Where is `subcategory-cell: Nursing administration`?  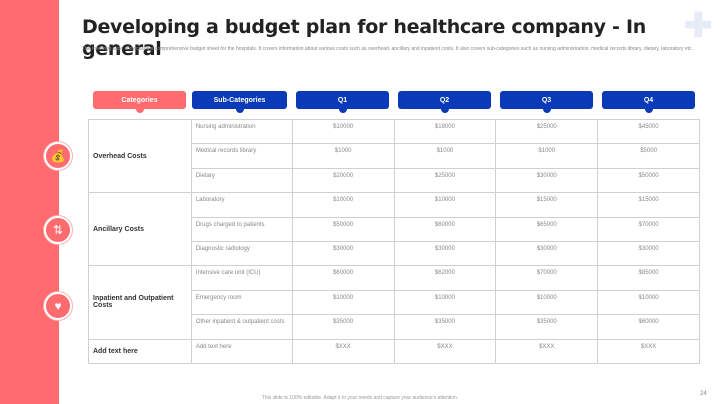 subcategory-cell: Nursing administration is located at coordinates (241, 131).